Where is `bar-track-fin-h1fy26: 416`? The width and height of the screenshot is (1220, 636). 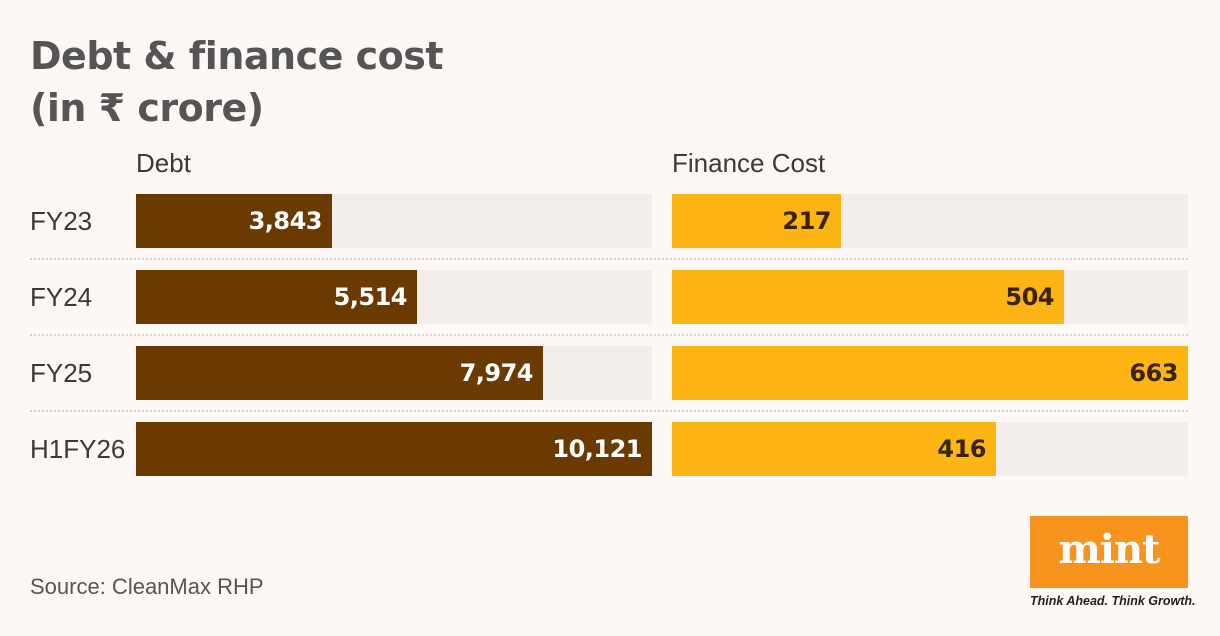
bar-track-fin-h1fy26: 416 is located at coordinates (930, 449).